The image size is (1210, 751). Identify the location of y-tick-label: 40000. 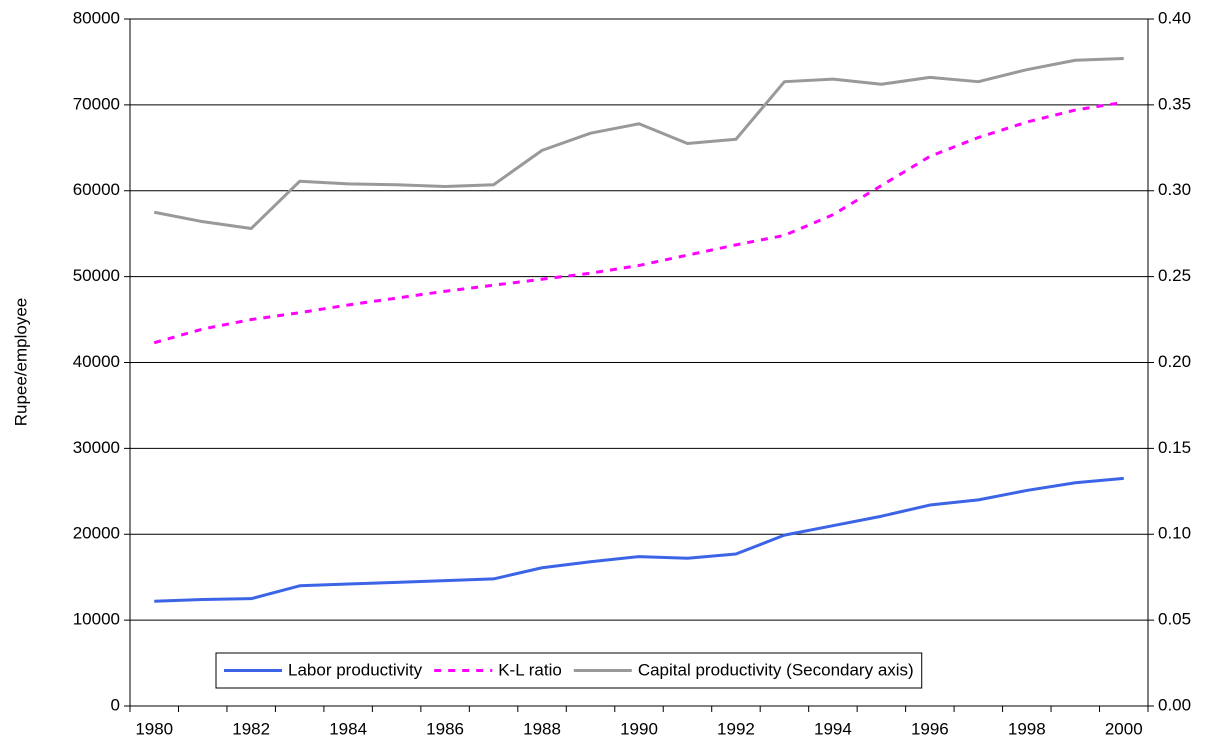
(96, 361).